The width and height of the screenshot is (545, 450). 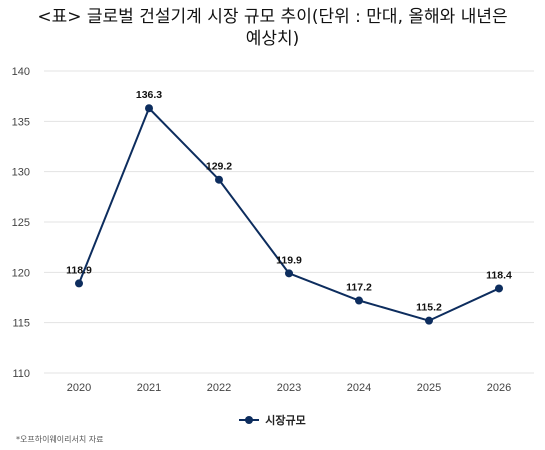 I want to click on data-label: 117.2, so click(x=359, y=288).